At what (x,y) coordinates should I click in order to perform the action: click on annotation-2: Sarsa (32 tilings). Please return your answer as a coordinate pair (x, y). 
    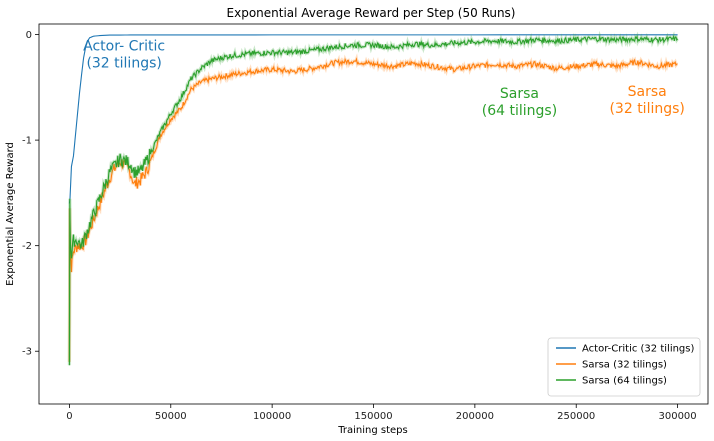
    Looking at the image, I should click on (646, 100).